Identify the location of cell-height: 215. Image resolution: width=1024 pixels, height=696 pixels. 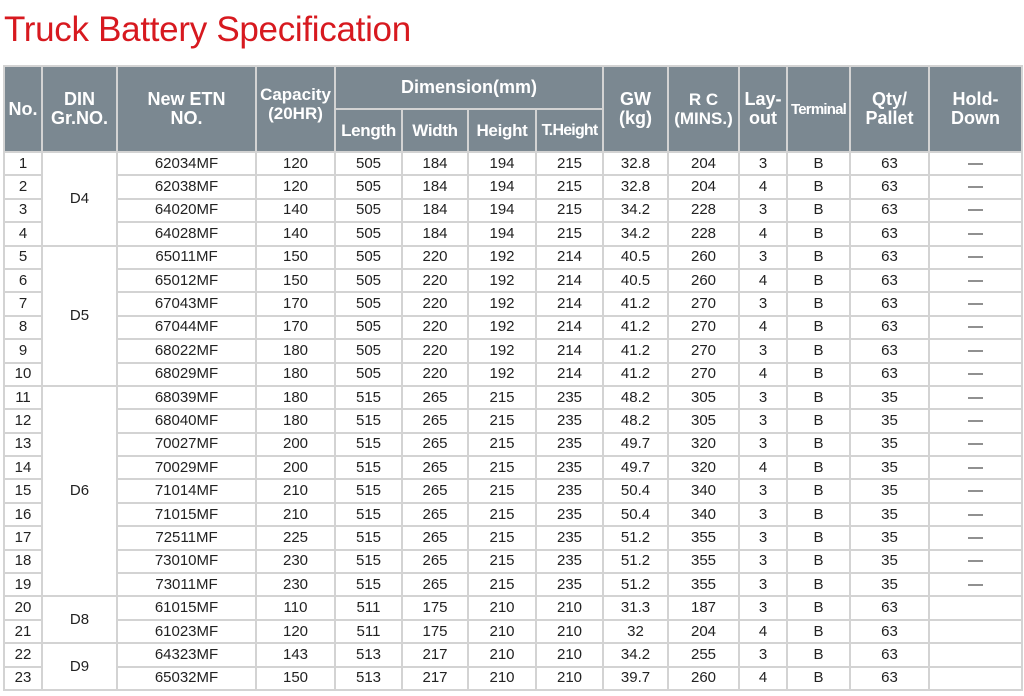
(502, 468).